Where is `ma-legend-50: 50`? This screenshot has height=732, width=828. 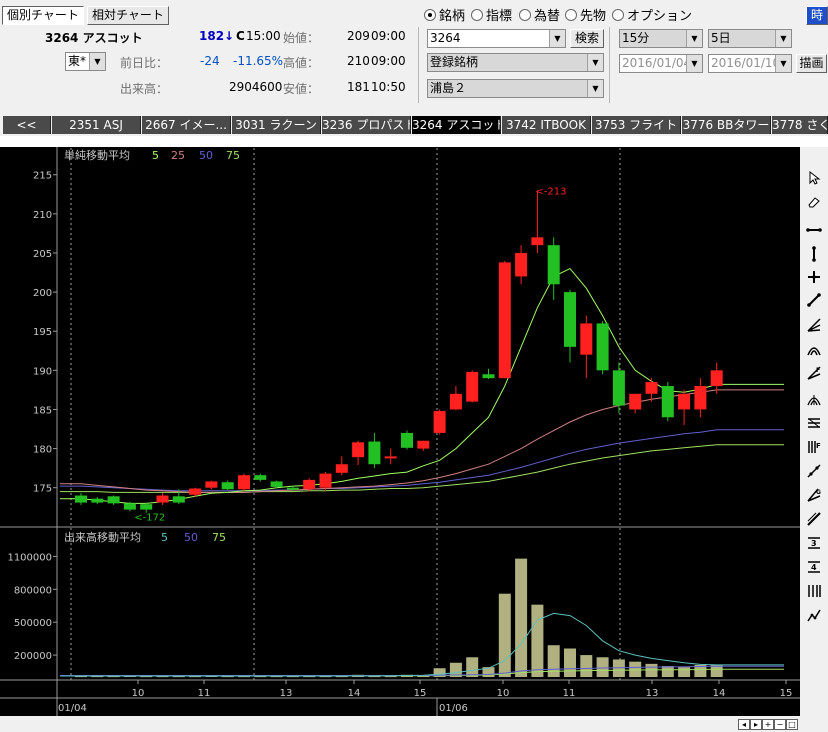 ma-legend-50: 50 is located at coordinates (206, 155).